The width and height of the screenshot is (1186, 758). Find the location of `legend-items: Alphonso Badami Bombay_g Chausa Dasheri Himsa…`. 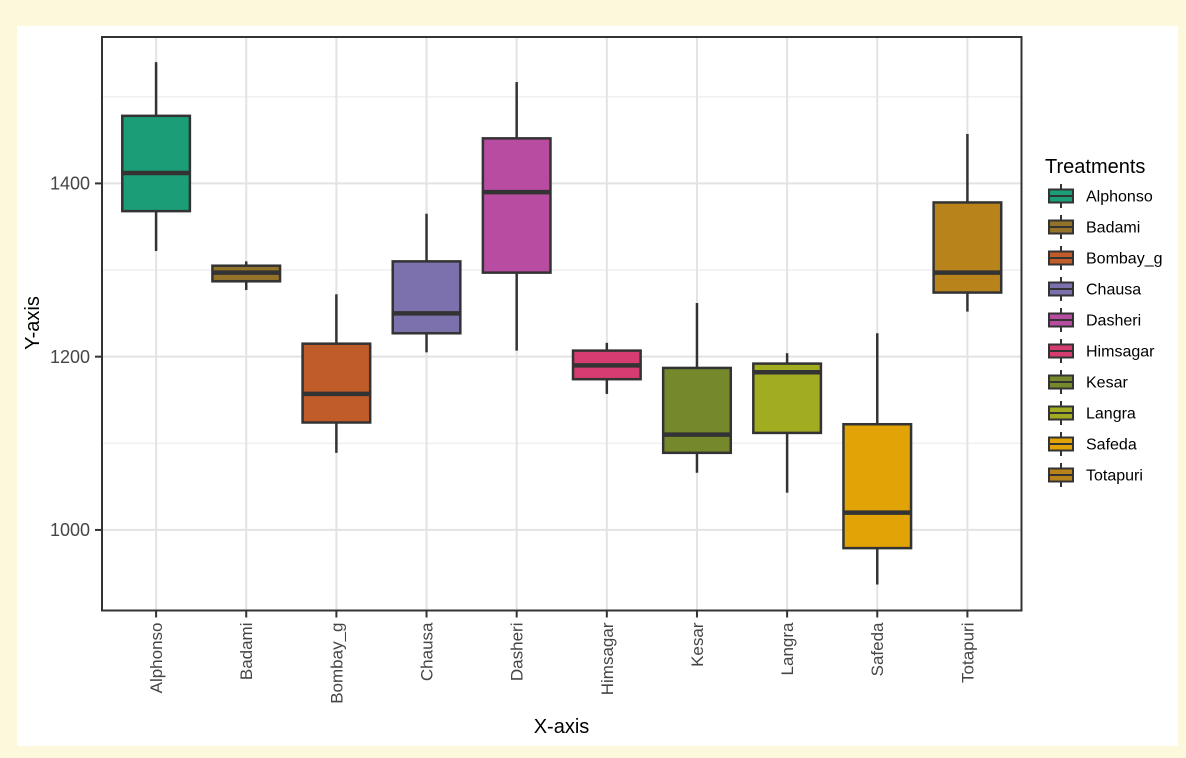

legend-items: Alphonso Badami Bombay_g Chausa Dasheri Himsa… is located at coordinates (1105, 335).